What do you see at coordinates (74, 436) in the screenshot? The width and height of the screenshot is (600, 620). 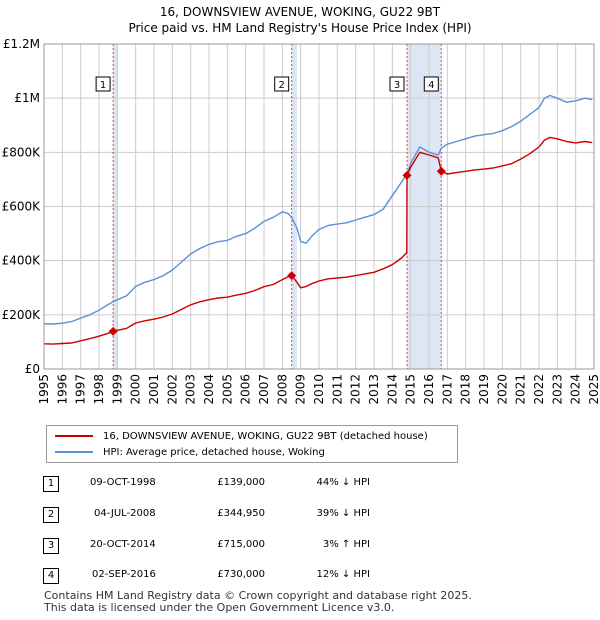 I see `legend-swatch-property` at bounding box center [74, 436].